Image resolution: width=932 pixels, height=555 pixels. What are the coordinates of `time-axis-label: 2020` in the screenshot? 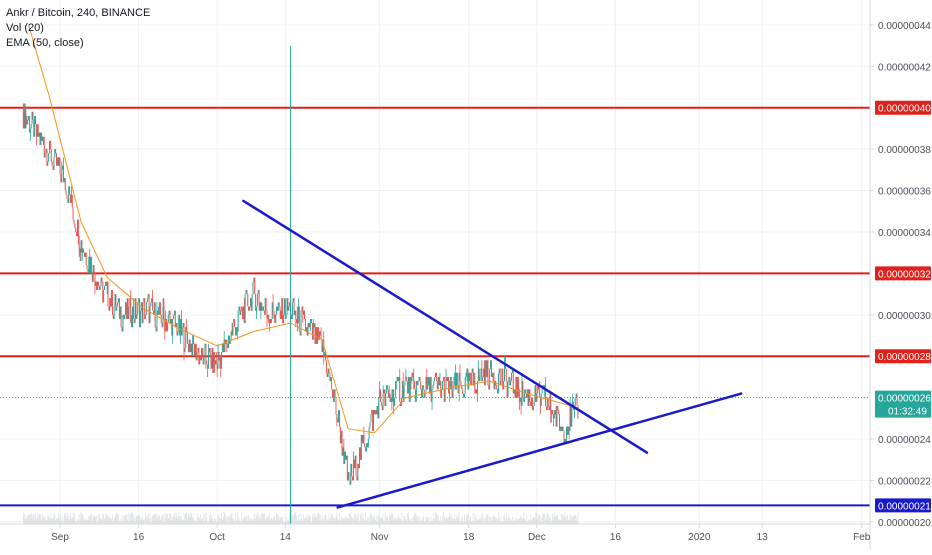 It's located at (699, 537).